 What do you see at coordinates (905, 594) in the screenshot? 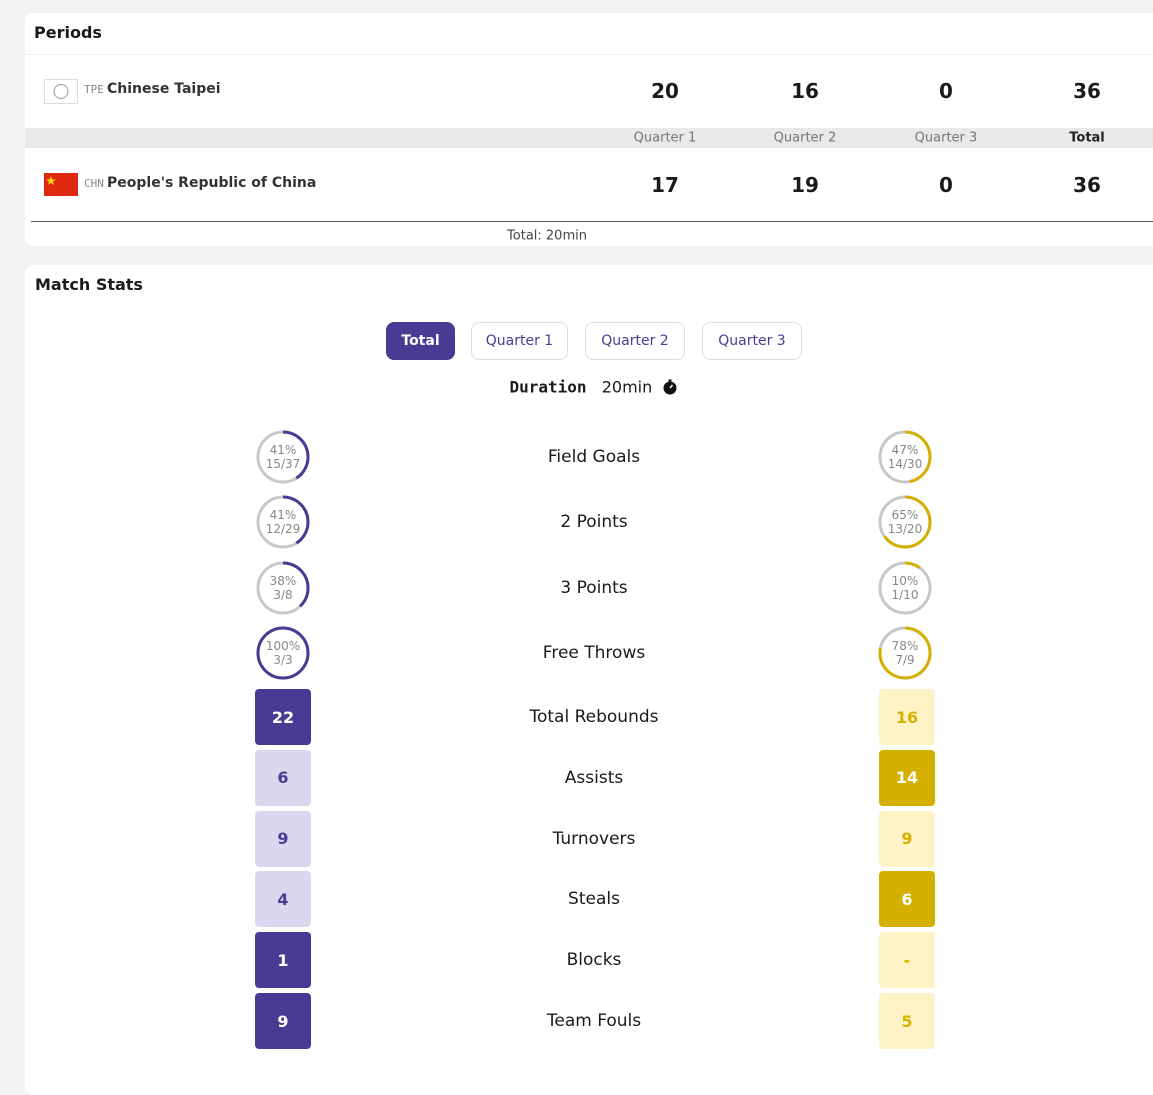
I see `ring-made: 1/10` at bounding box center [905, 594].